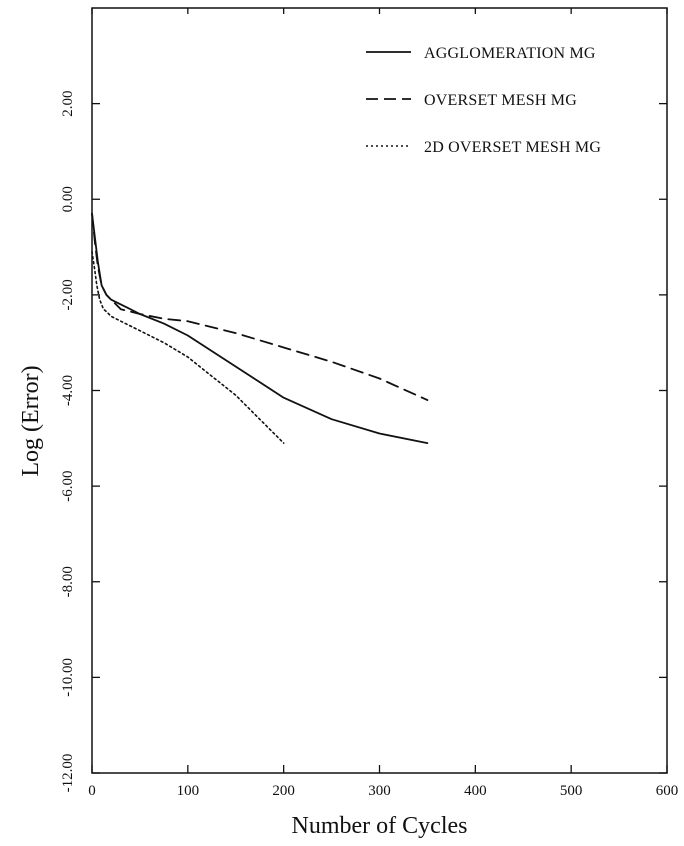 The width and height of the screenshot is (684, 846). What do you see at coordinates (512, 147) in the screenshot?
I see `legend-label-3: 2D OVERSET MESH MG` at bounding box center [512, 147].